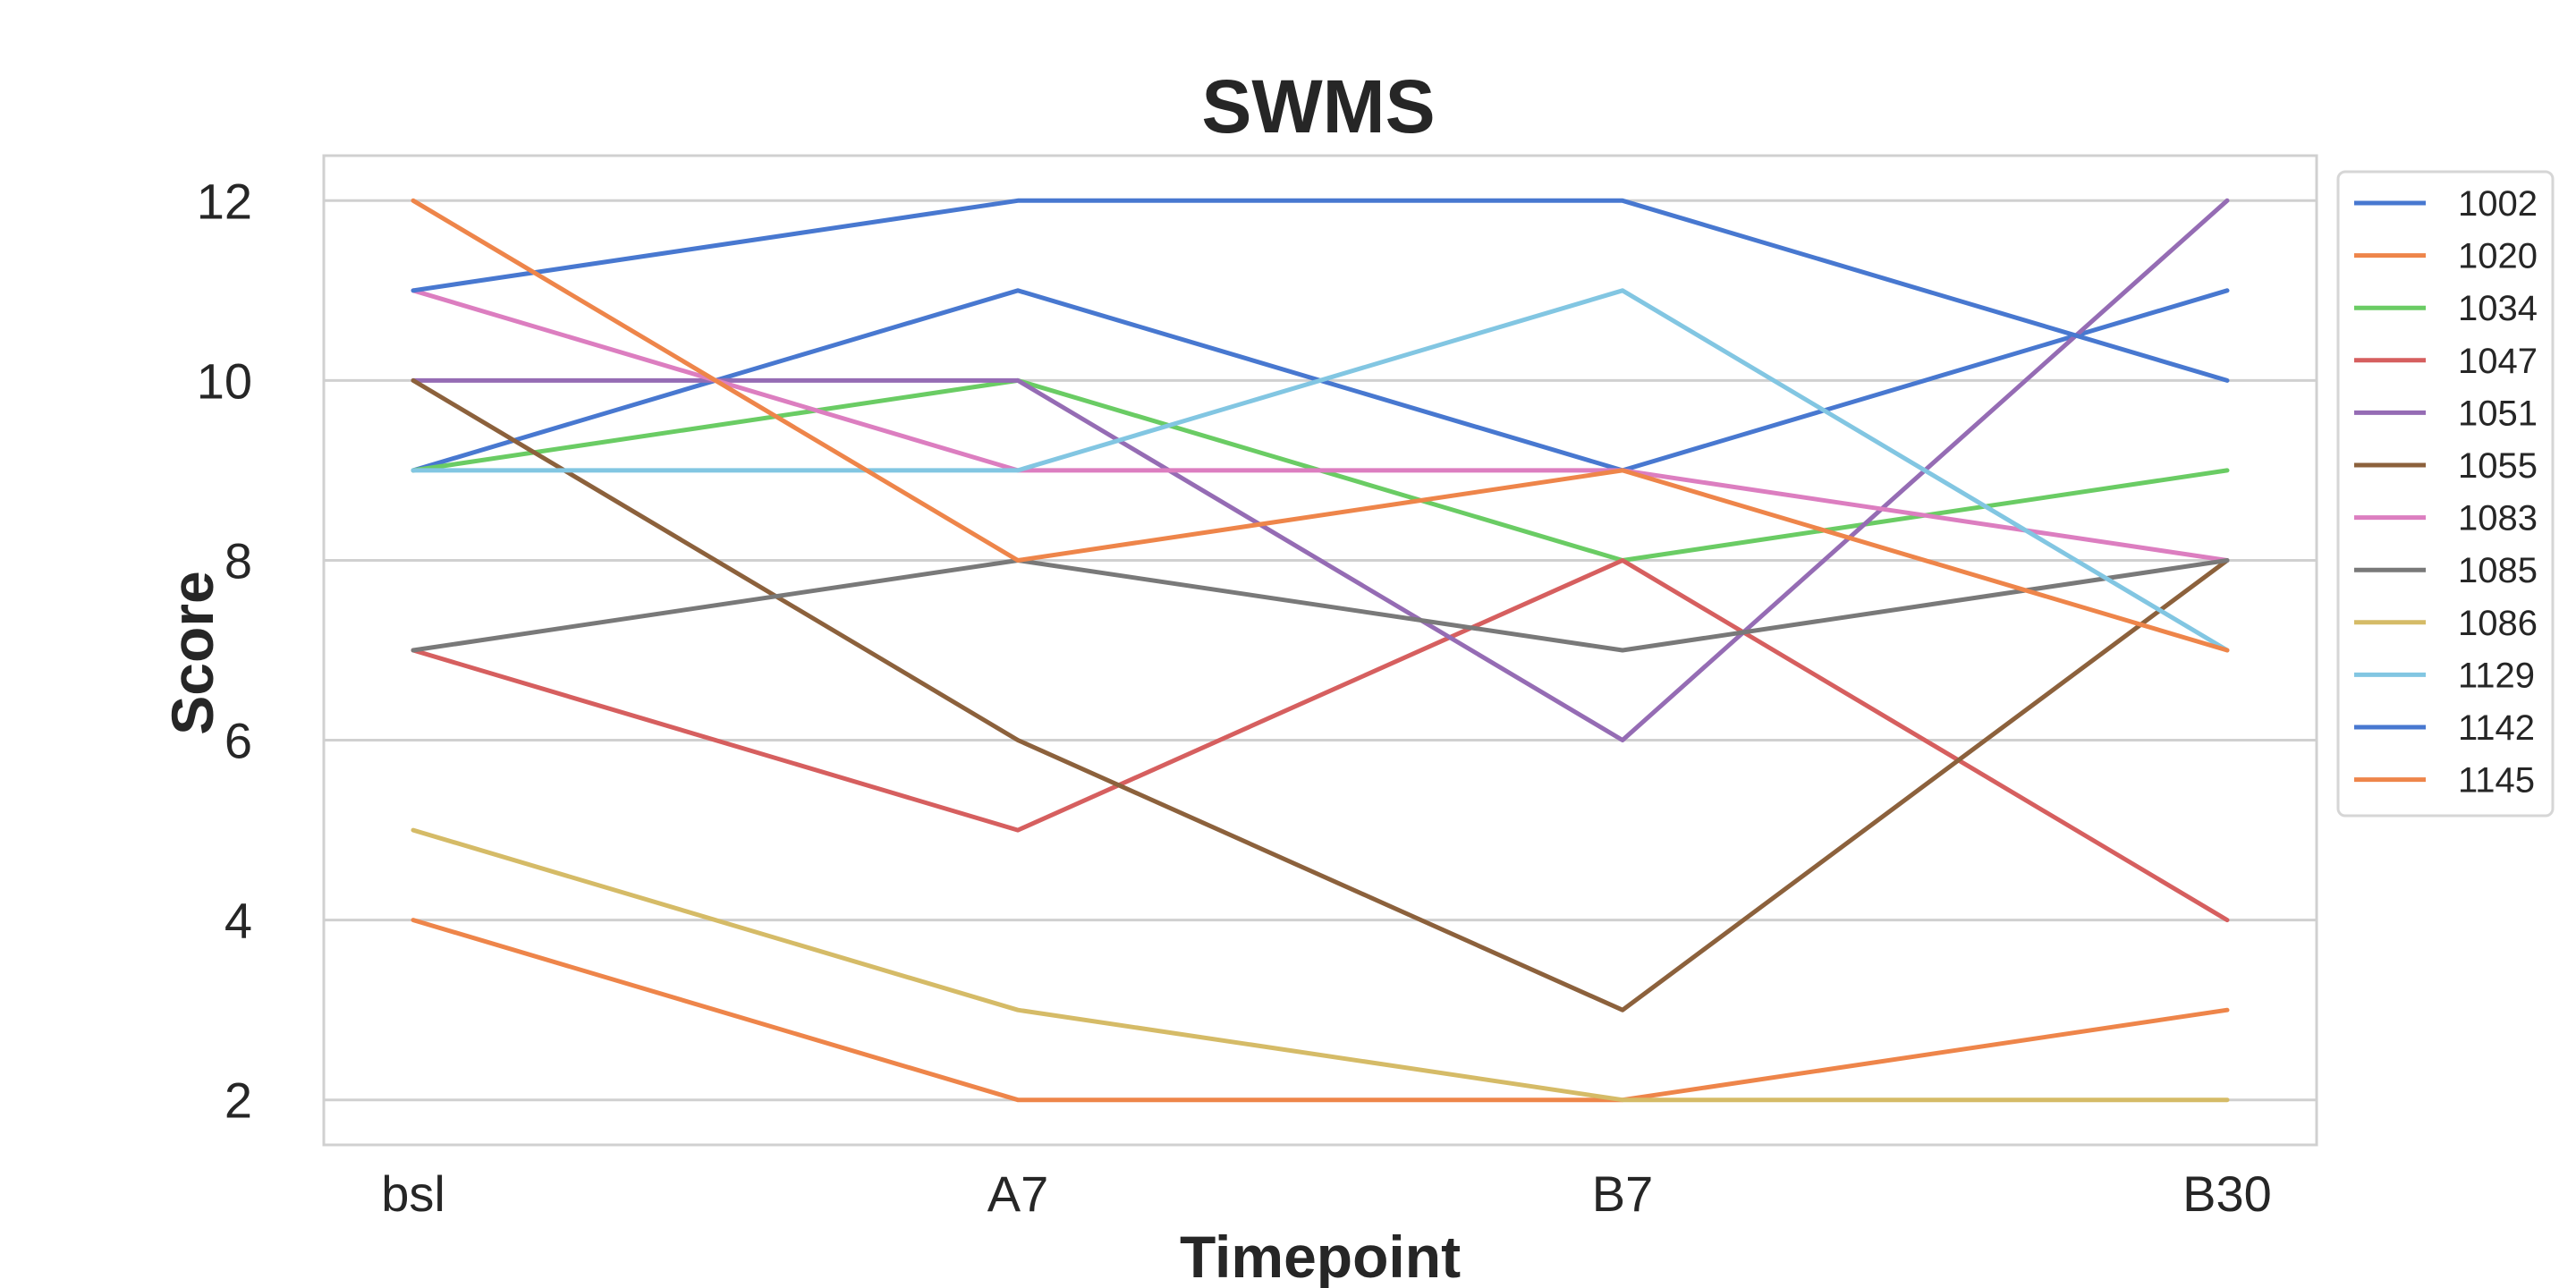 The width and height of the screenshot is (2576, 1288). I want to click on y-tick-label: 10, so click(224, 380).